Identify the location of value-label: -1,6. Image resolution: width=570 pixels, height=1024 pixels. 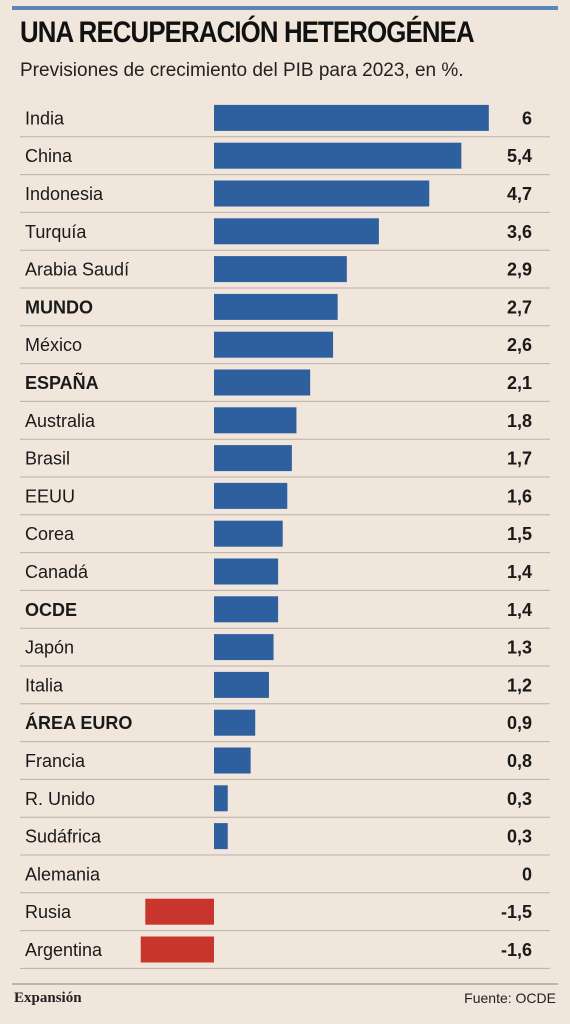
(516, 950).